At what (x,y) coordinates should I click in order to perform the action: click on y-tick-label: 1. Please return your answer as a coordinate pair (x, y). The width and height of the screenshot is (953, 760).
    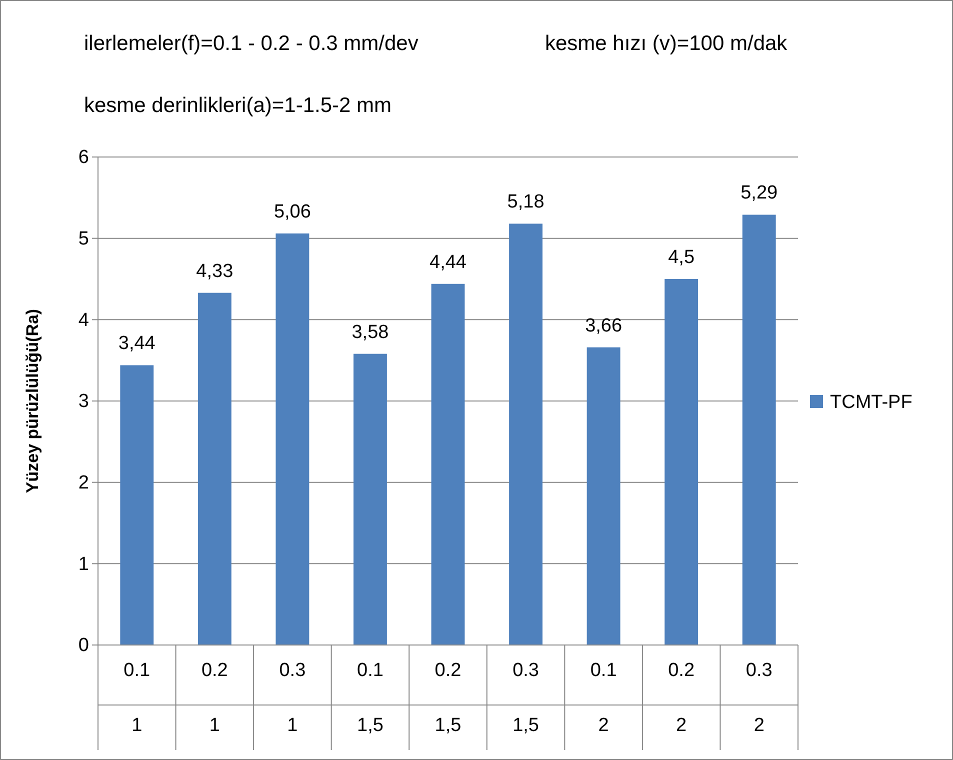
    Looking at the image, I should click on (83, 564).